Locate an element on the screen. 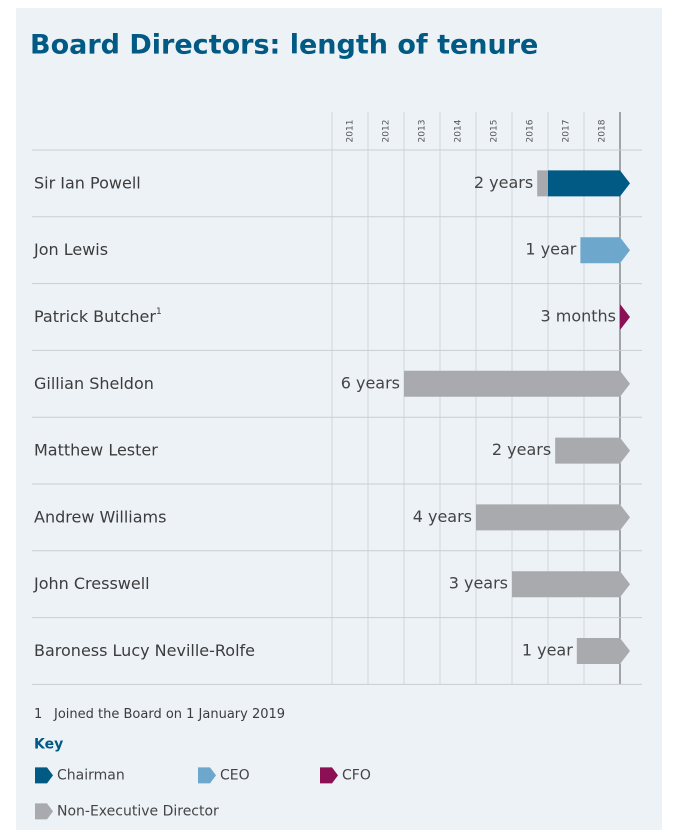 The height and width of the screenshot is (837, 678). row-name: Andrew Williams is located at coordinates (100, 516).